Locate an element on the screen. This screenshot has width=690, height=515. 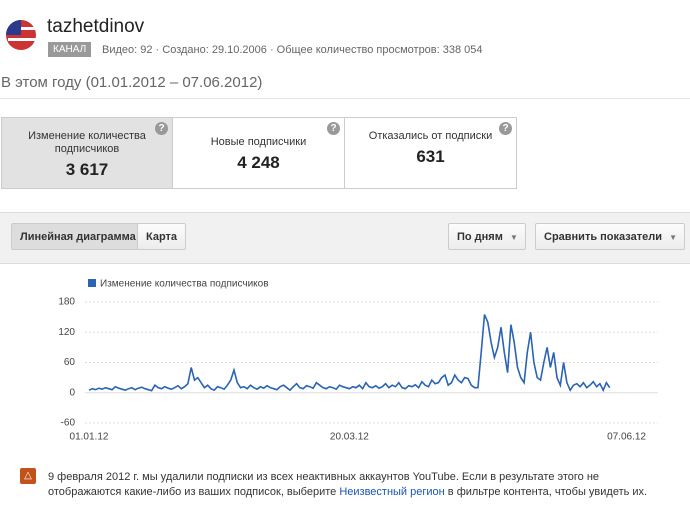
warning-icon: △ is located at coordinates (28, 476).